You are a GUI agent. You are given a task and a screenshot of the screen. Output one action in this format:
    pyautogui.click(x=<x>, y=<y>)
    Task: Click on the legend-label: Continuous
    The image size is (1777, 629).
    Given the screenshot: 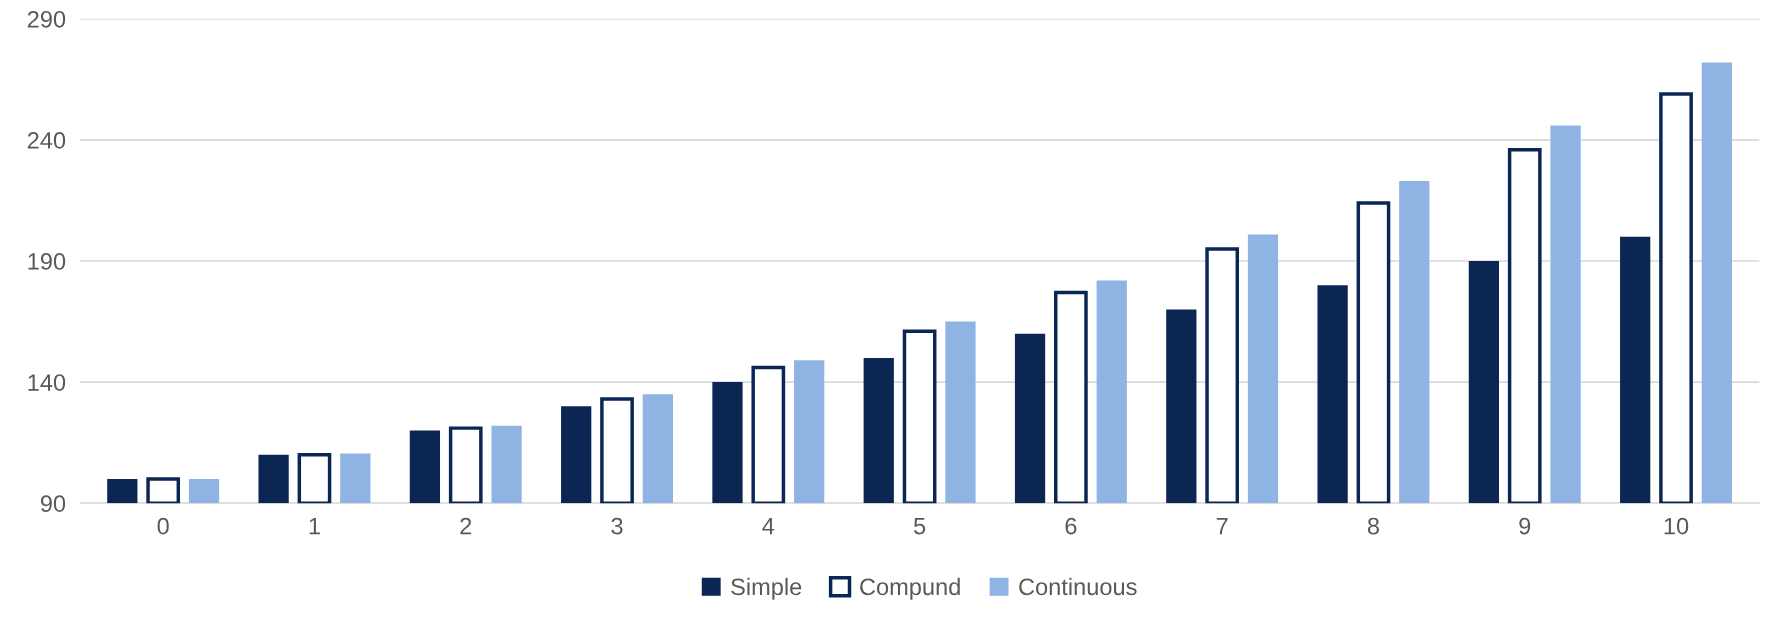 What is the action you would take?
    pyautogui.click(x=1078, y=586)
    